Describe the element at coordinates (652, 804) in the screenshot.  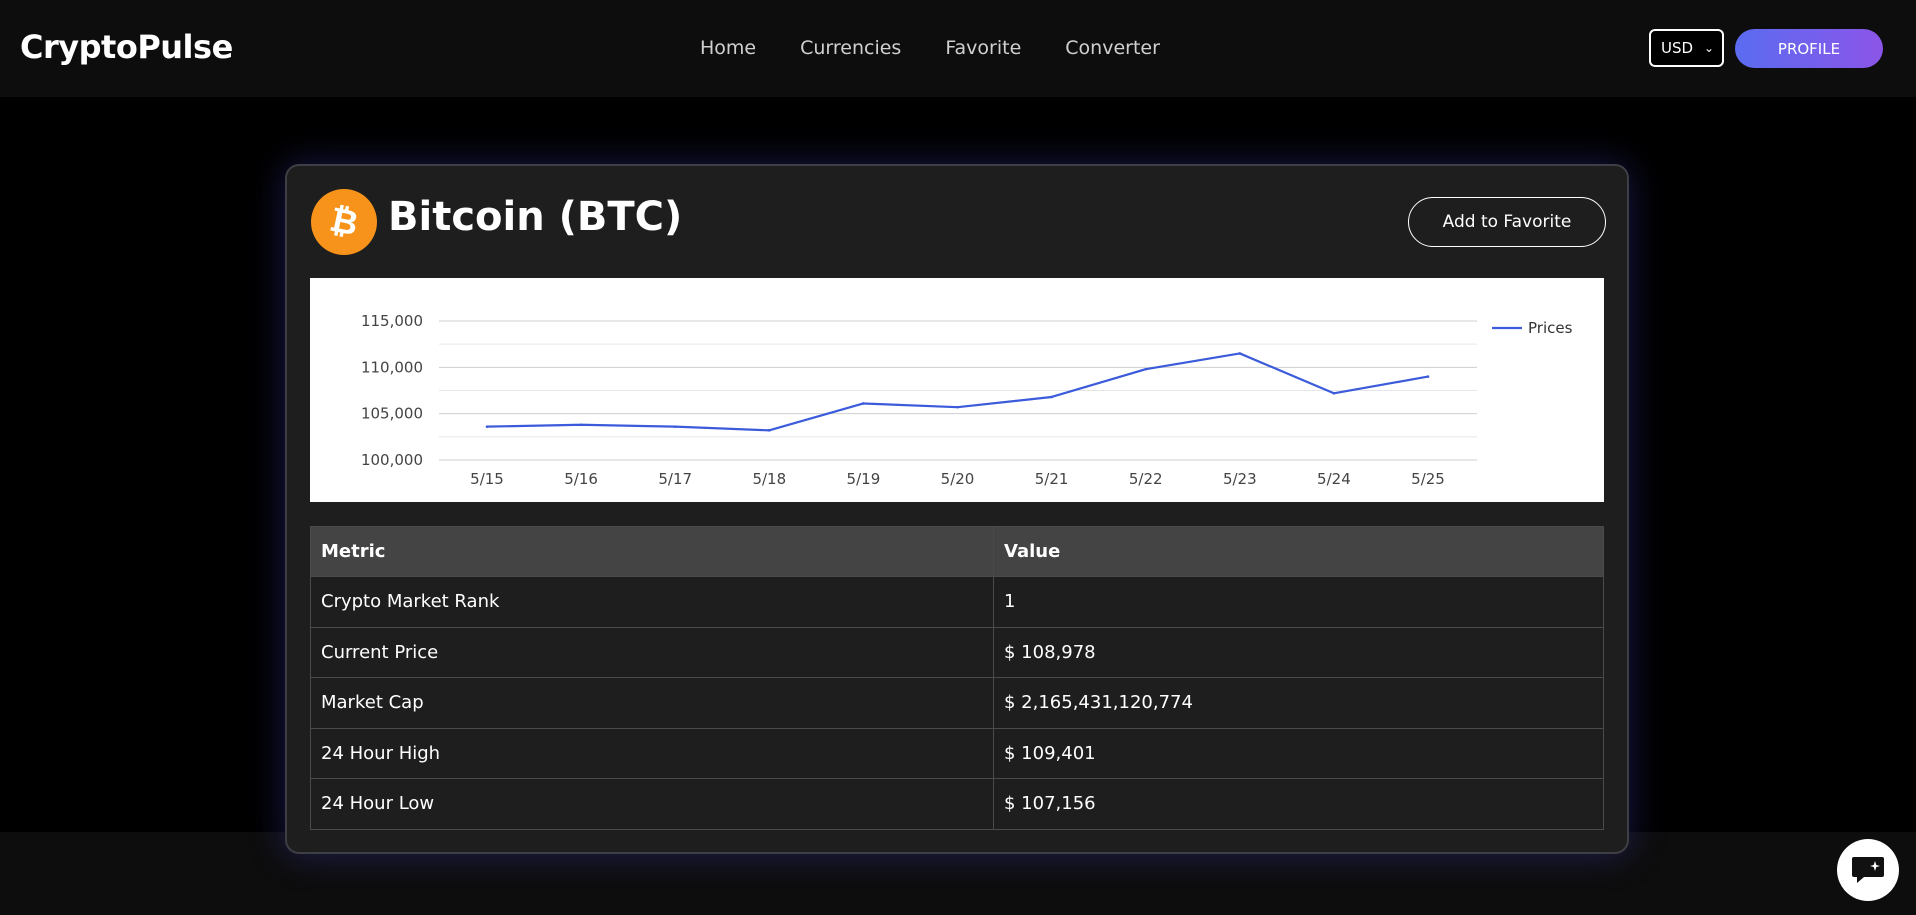
I see `metric-name: 24 Hour Low` at that location.